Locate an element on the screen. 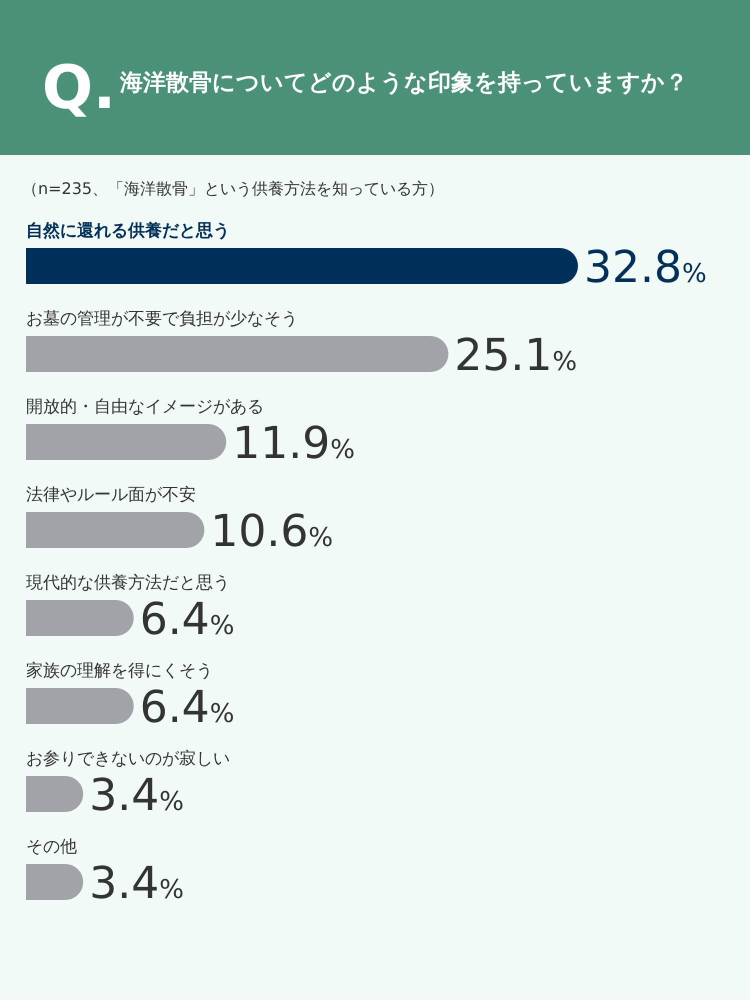 This screenshot has width=750, height=1000. chart-subtitle: （n=235、「海洋散骨」という供養方法を知っている方） is located at coordinates (233, 188).